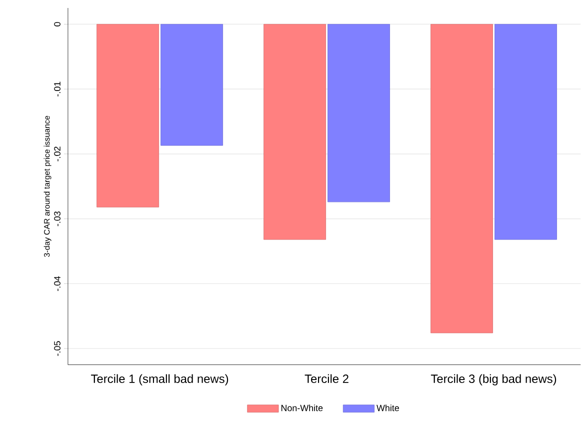 The image size is (581, 421). What do you see at coordinates (57, 154) in the screenshot?
I see `y-tick-label: -.02` at bounding box center [57, 154].